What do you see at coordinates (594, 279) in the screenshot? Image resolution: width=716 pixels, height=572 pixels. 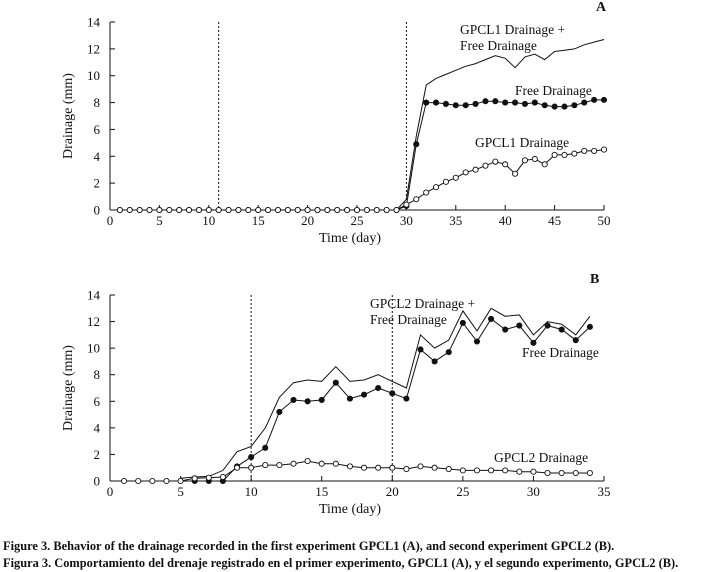 I see `panel-label: B` at bounding box center [594, 279].